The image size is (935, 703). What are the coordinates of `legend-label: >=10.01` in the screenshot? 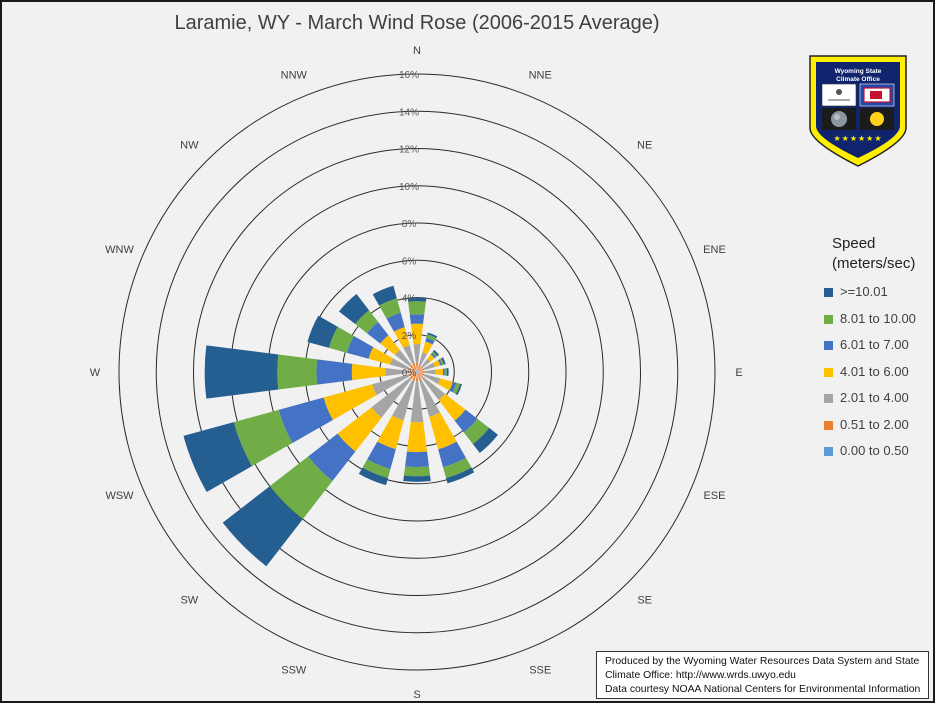 It's located at (864, 291).